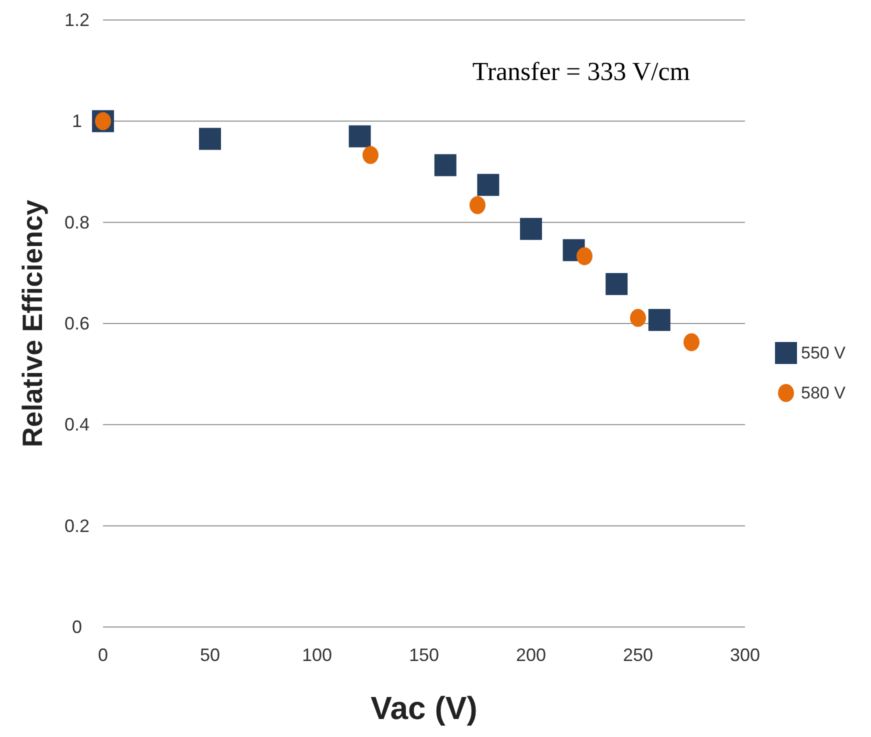 The width and height of the screenshot is (871, 737). What do you see at coordinates (77, 424) in the screenshot?
I see `y-tick-label: 0.4` at bounding box center [77, 424].